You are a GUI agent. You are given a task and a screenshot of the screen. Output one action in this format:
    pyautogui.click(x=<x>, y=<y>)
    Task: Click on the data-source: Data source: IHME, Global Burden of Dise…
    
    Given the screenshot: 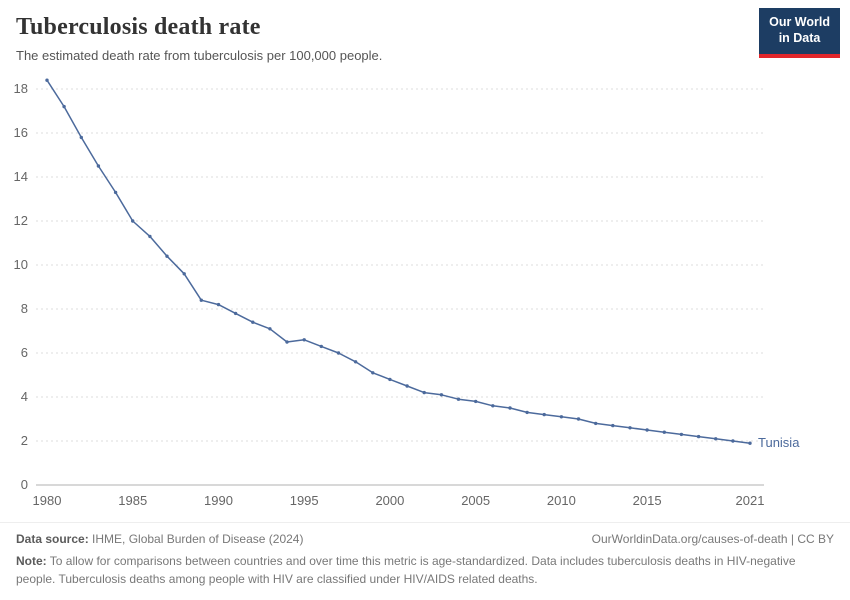 What is the action you would take?
    pyautogui.click(x=159, y=539)
    